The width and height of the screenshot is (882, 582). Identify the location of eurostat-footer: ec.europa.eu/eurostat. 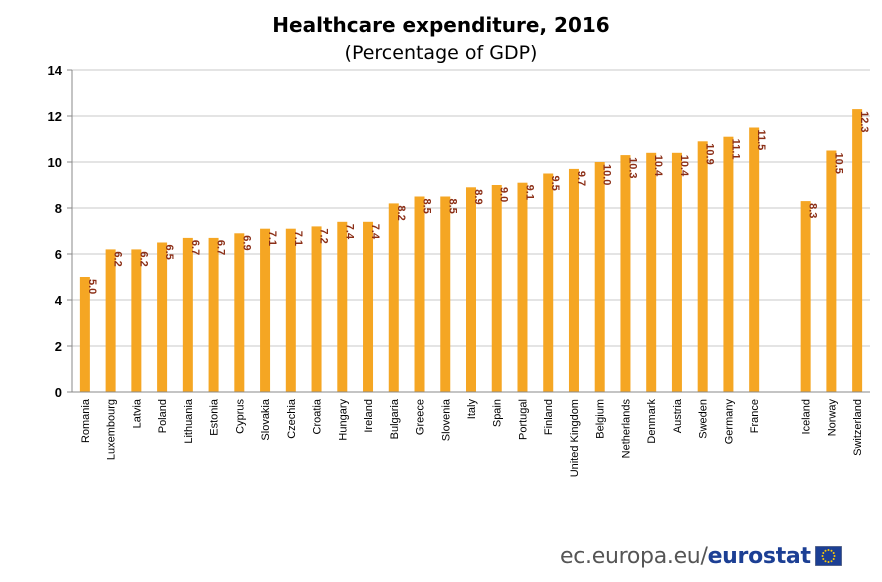
(701, 556).